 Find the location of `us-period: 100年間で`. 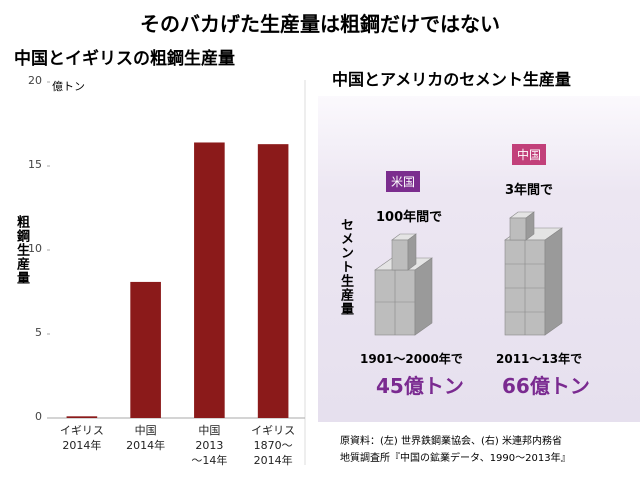

us-period: 100年間で is located at coordinates (409, 217).